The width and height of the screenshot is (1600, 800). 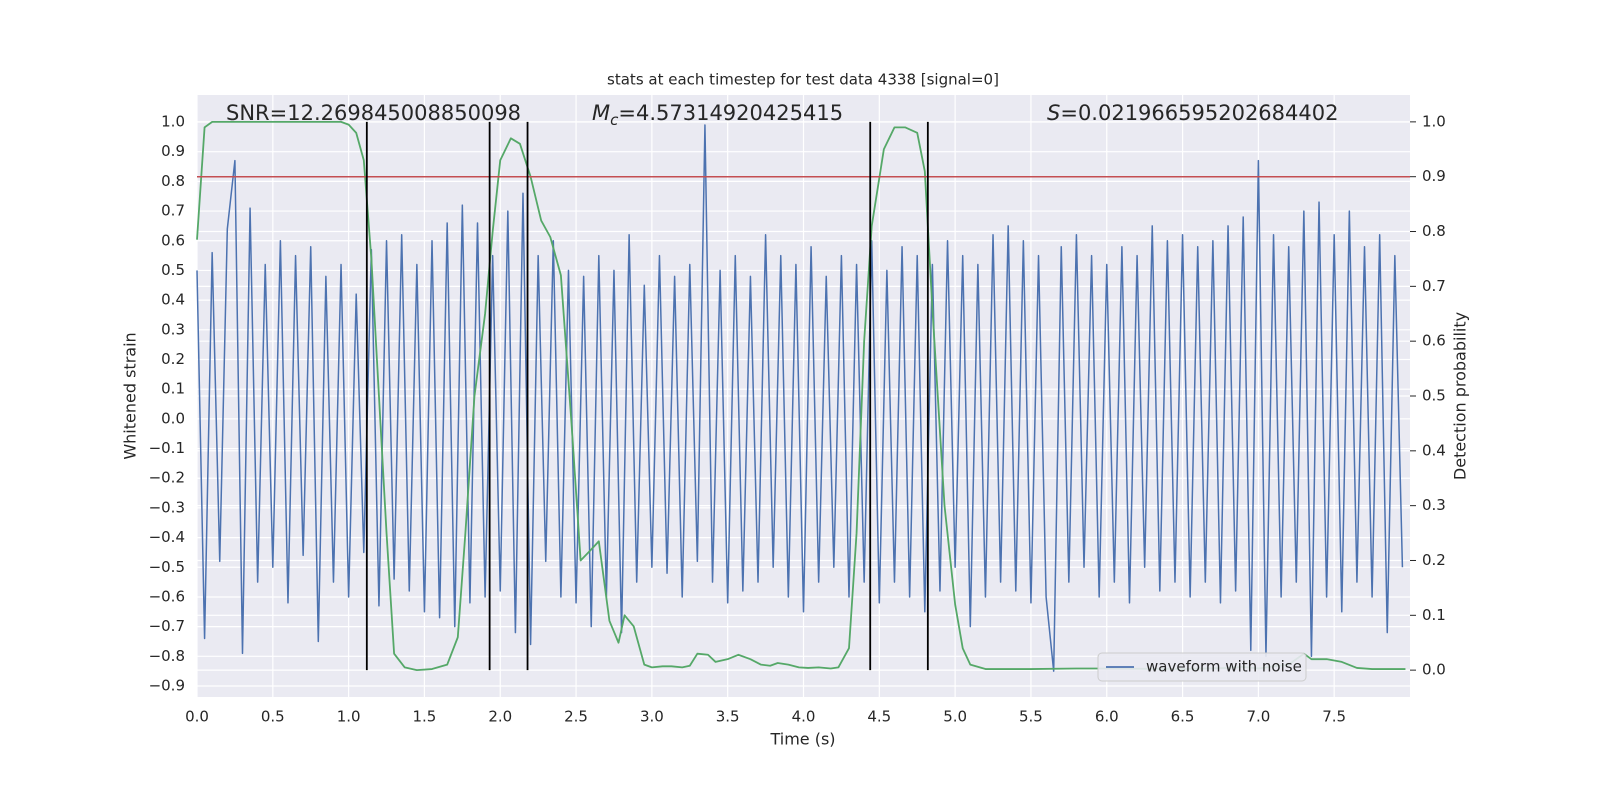 I want to click on y2-tick-label: 0.9, so click(x=1434, y=176).